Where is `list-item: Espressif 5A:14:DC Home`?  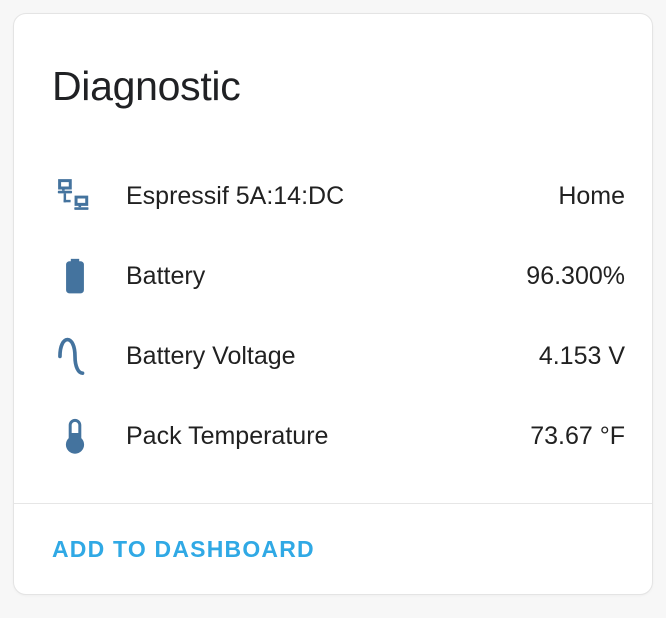 list-item: Espressif 5A:14:DC Home is located at coordinates (333, 196).